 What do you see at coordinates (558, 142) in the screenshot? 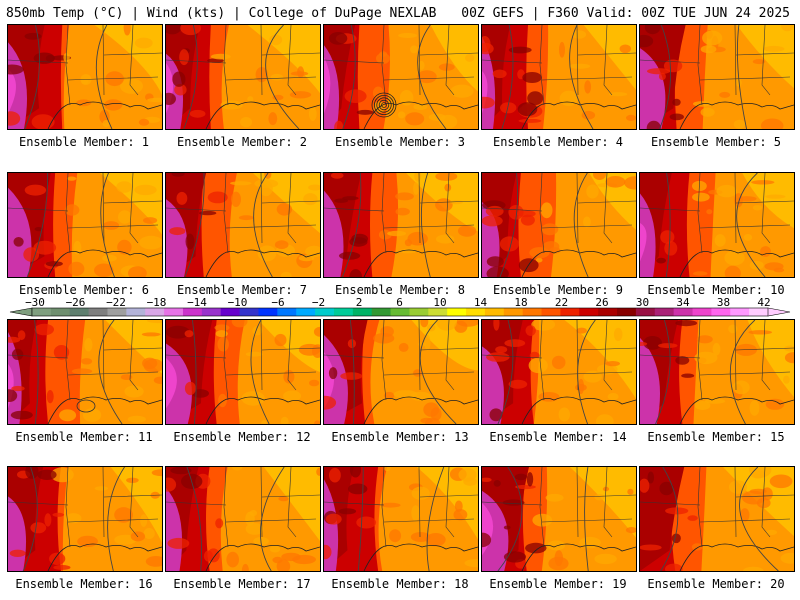
I see `ensemble-member-label: Ensemble Member: 4` at bounding box center [558, 142].